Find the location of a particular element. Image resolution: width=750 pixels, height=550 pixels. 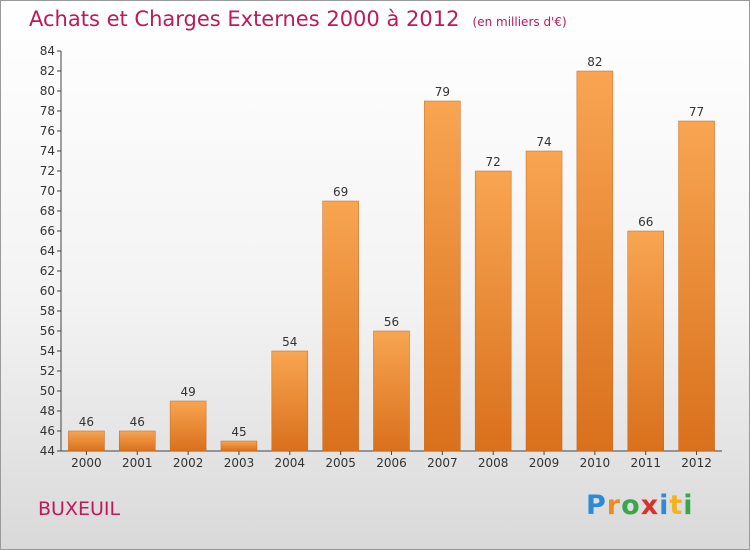

x-tick-label: 2006 is located at coordinates (391, 463).